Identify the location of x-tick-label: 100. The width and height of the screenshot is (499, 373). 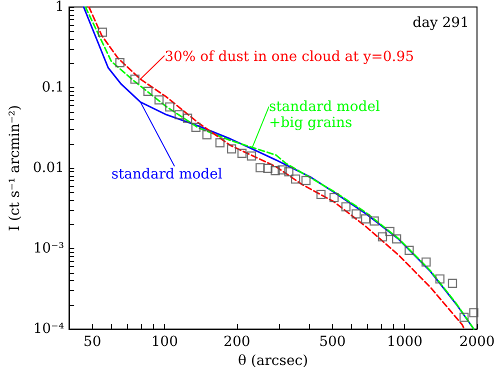
(164, 342).